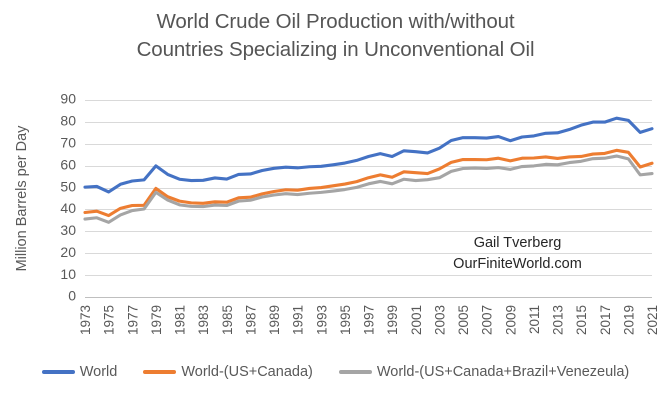  I want to click on x-tick-label: 2015, so click(581, 320).